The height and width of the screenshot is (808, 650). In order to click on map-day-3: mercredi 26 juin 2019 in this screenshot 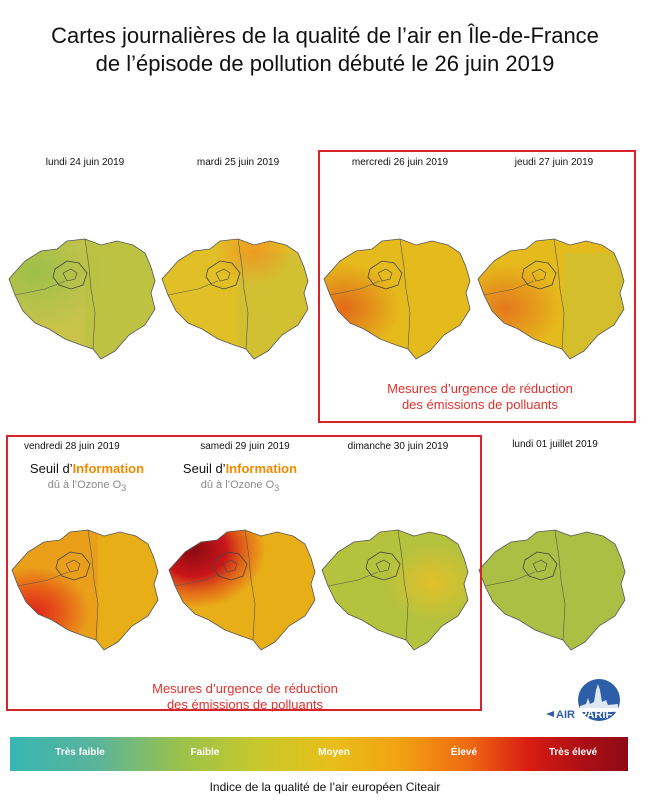, I will do `click(400, 262)`.